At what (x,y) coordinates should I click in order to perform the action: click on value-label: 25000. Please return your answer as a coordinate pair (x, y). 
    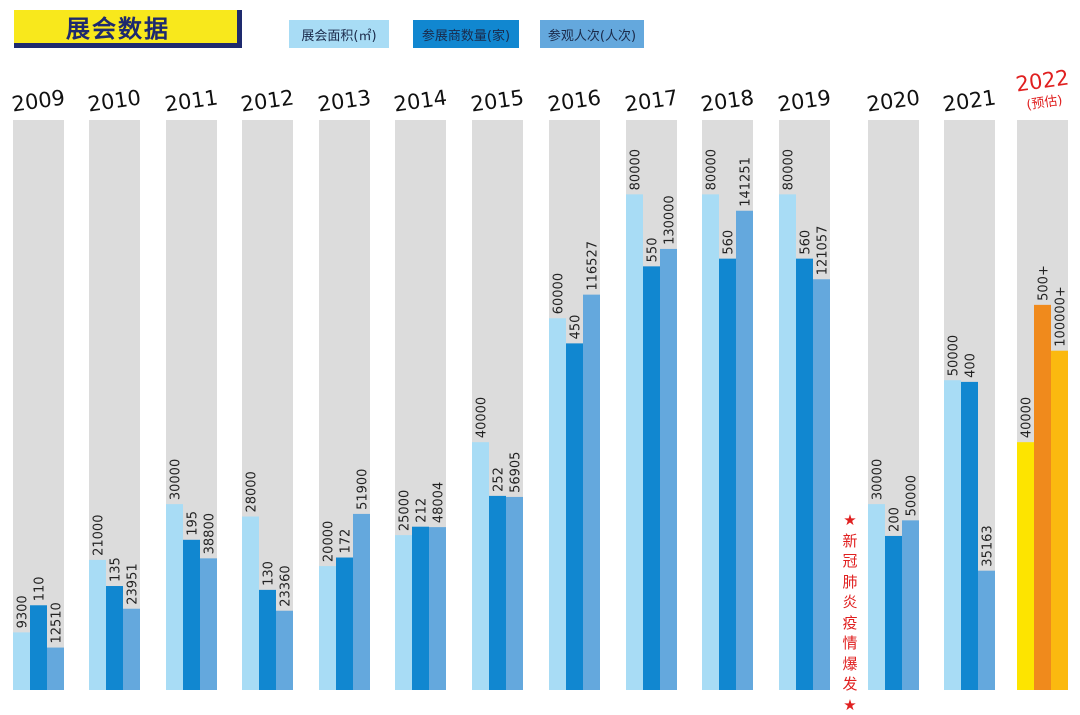
    Looking at the image, I should click on (405, 510).